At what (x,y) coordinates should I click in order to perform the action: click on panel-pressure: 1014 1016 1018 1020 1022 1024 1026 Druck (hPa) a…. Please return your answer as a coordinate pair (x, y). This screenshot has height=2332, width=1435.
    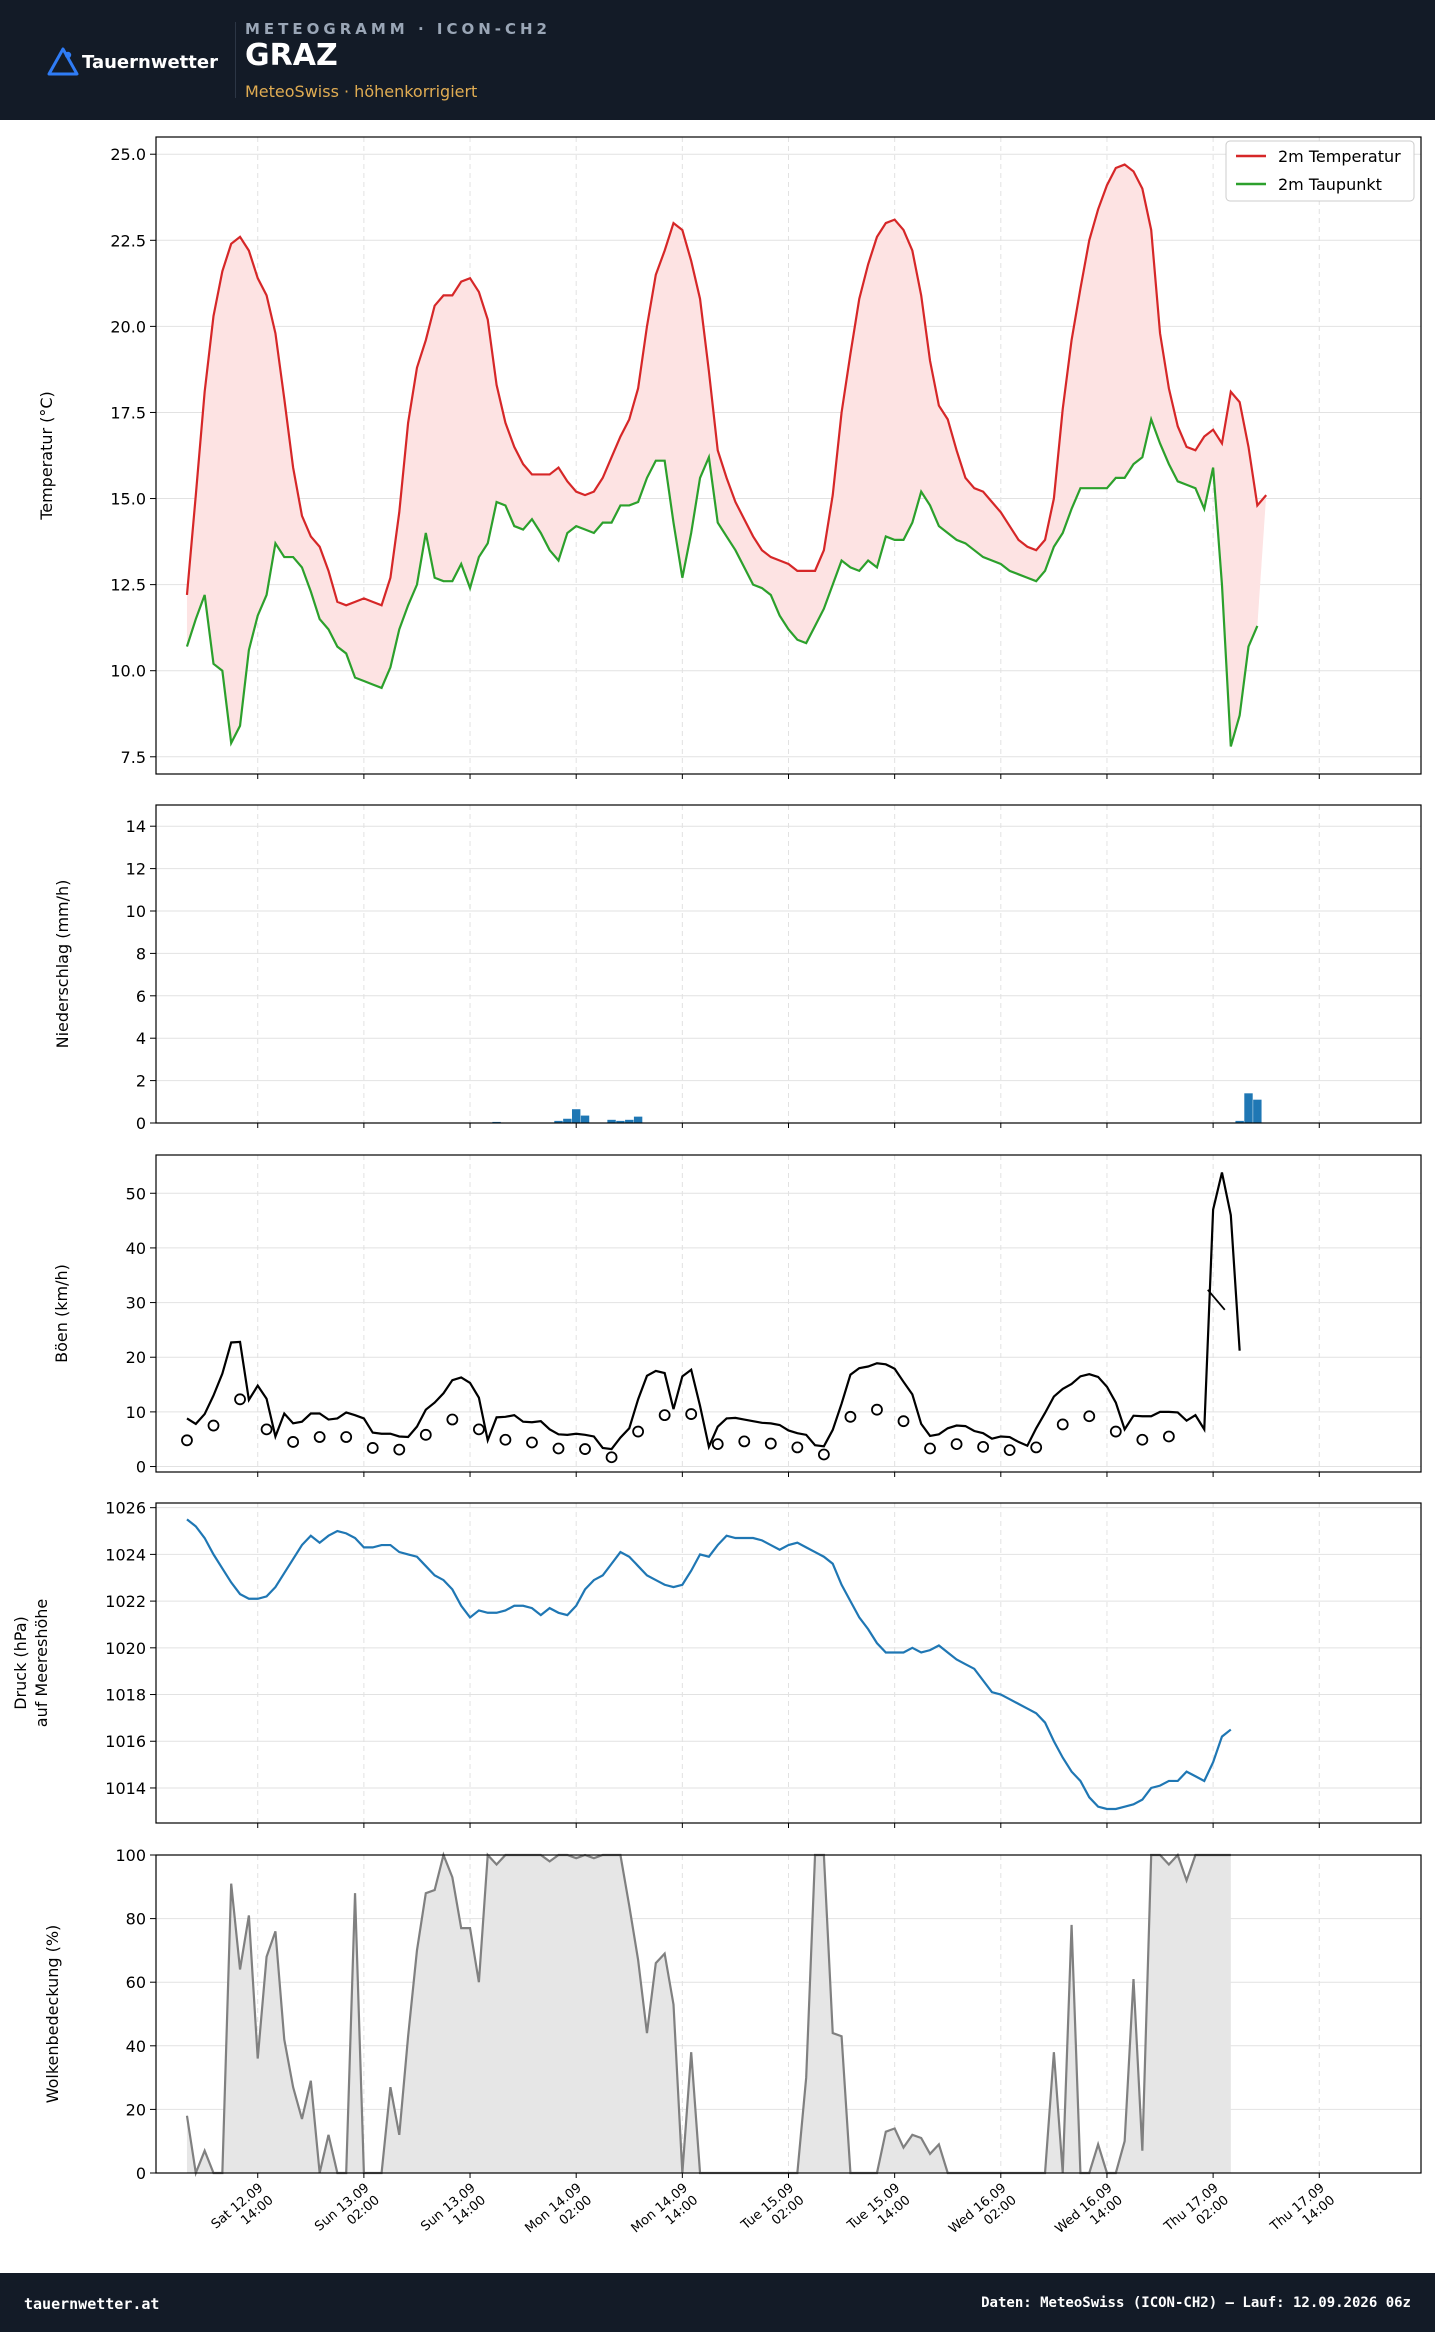
    Looking at the image, I should click on (716, 1663).